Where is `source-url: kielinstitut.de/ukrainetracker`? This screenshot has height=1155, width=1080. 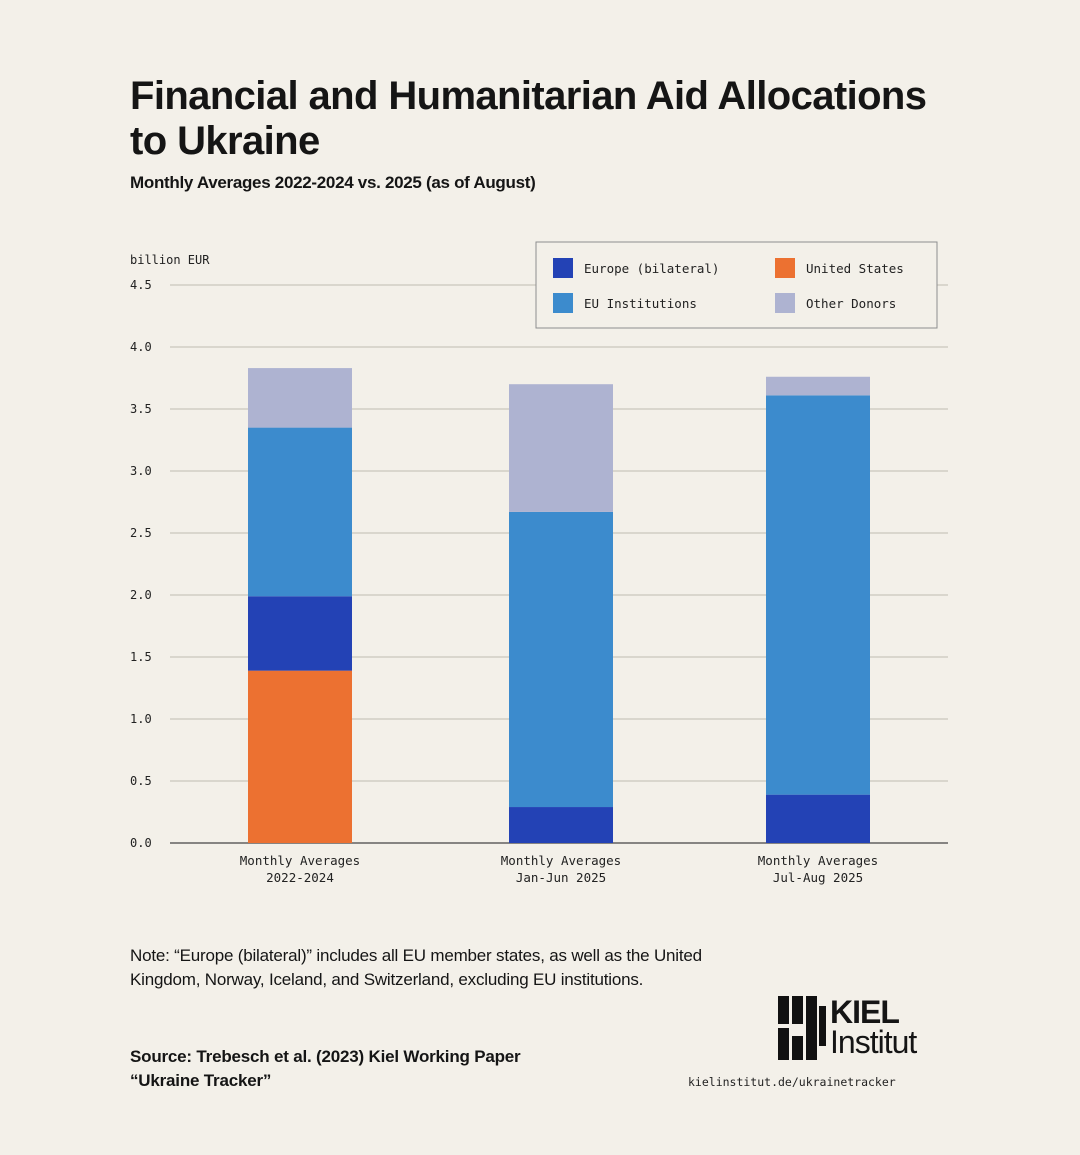 source-url: kielinstitut.de/ukrainetracker is located at coordinates (792, 1082).